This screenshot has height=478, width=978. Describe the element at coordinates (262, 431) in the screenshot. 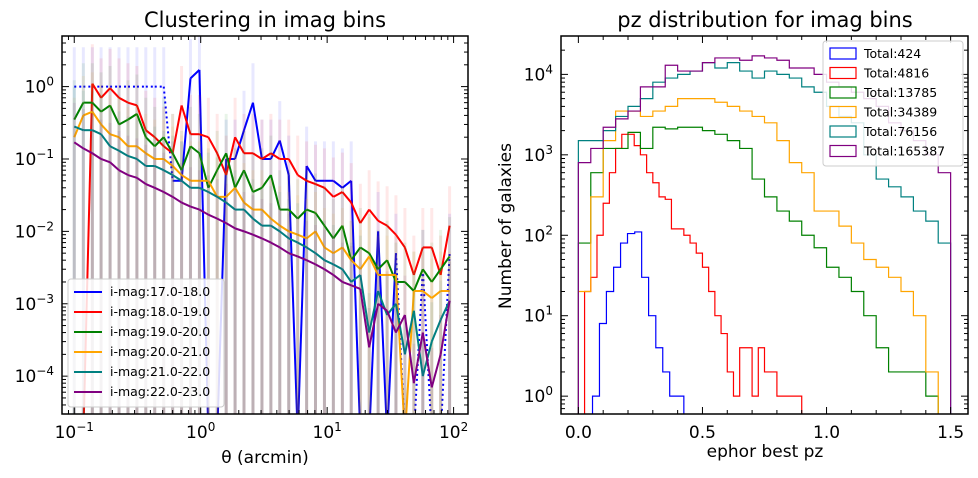

I see `left-x-tick-labels: 10−1 100 101 102` at that location.